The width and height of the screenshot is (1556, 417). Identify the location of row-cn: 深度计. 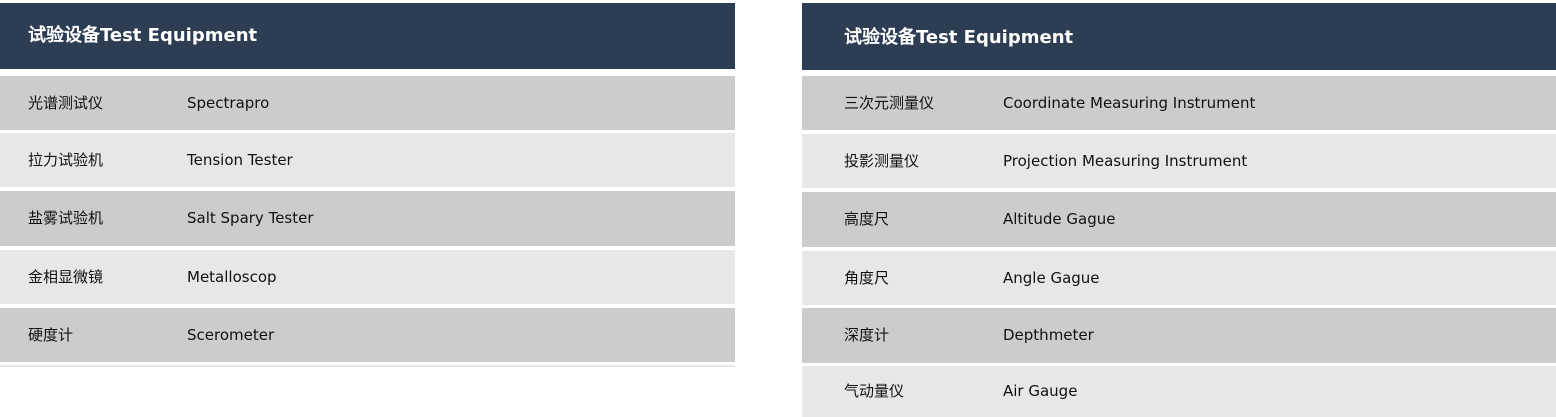
(867, 335).